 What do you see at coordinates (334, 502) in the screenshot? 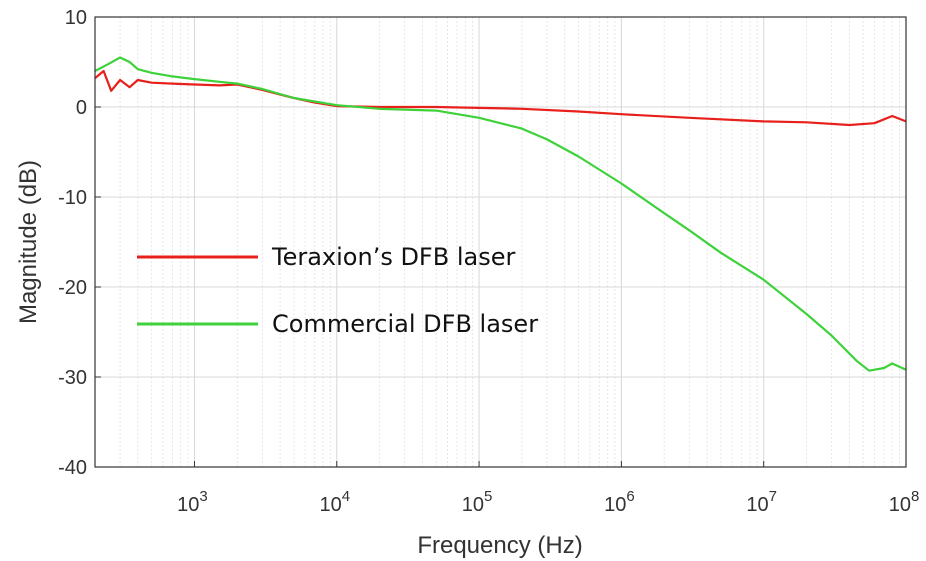
I see `x-tick-label: 10⁴` at bounding box center [334, 502].